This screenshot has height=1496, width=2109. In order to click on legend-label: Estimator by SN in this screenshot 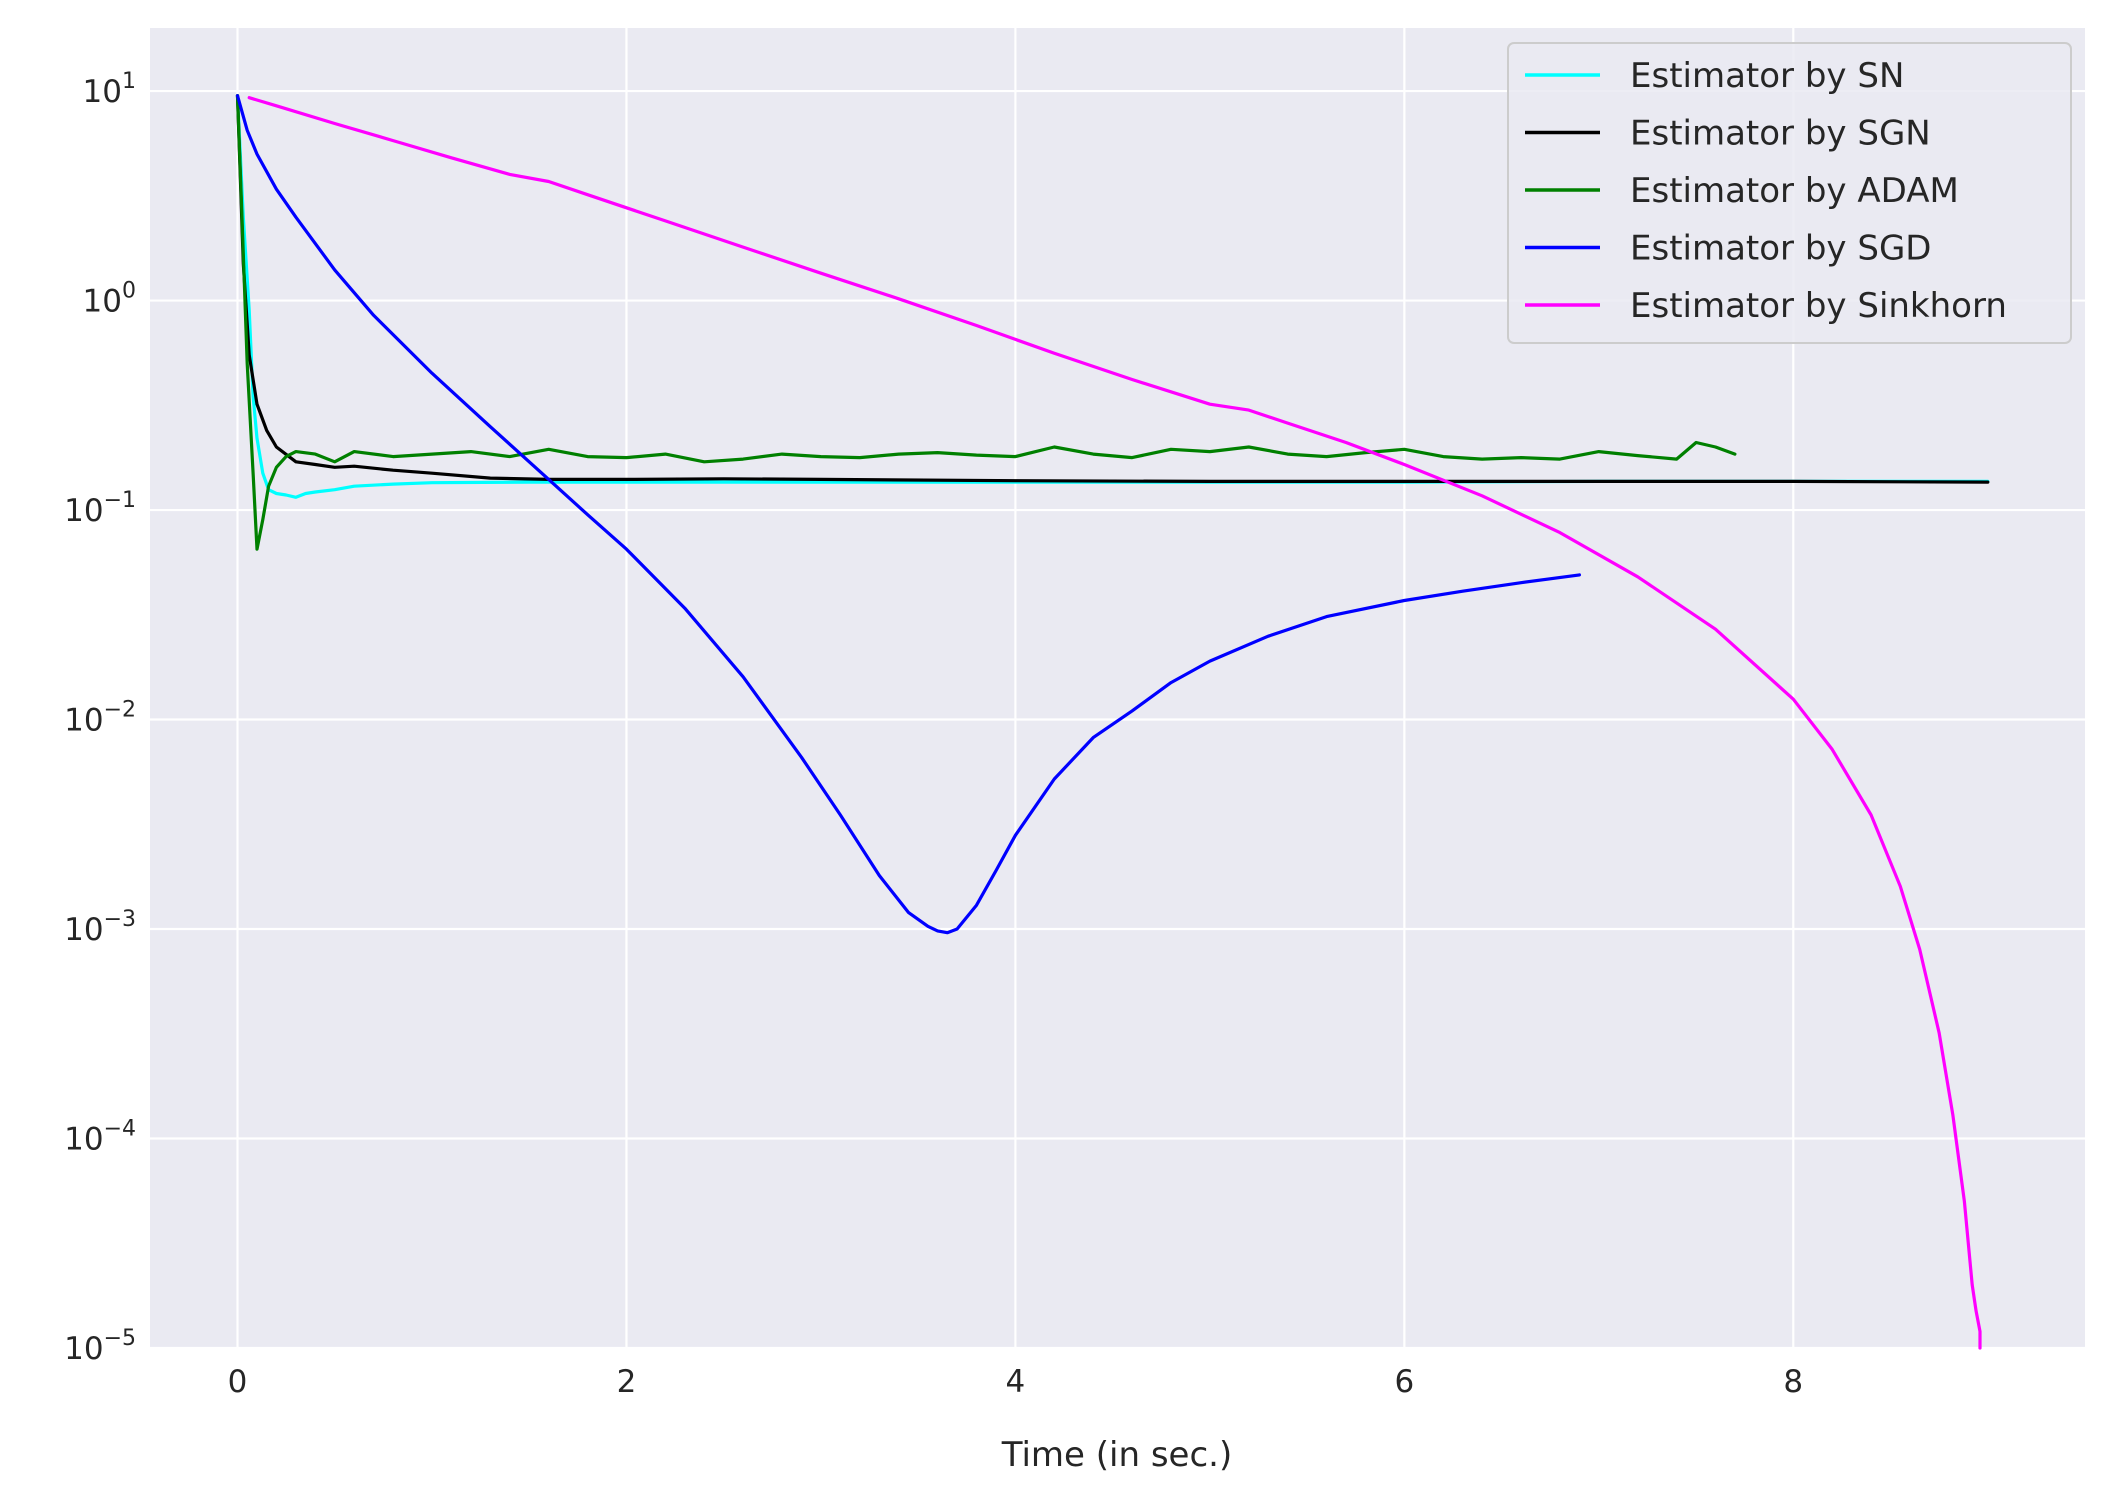, I will do `click(1767, 76)`.